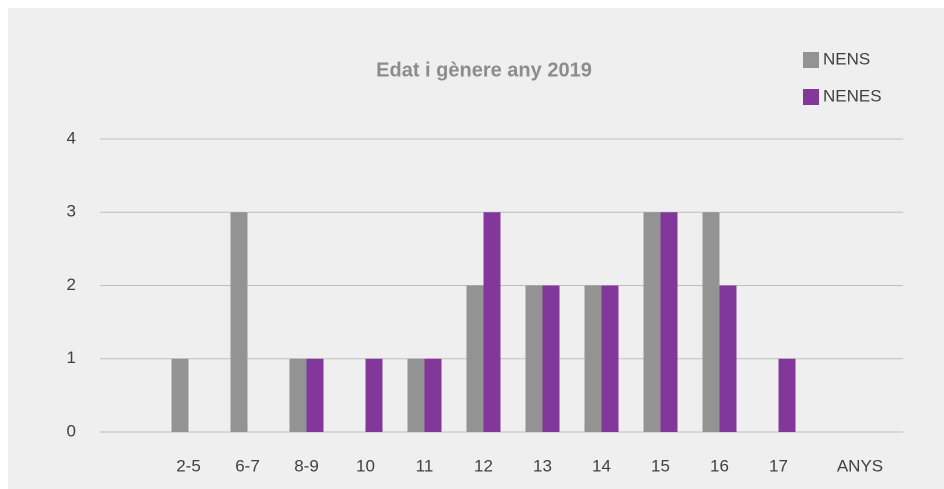 The image size is (944, 489). Describe the element at coordinates (71, 430) in the screenshot. I see `y-tick-label: 0` at that location.